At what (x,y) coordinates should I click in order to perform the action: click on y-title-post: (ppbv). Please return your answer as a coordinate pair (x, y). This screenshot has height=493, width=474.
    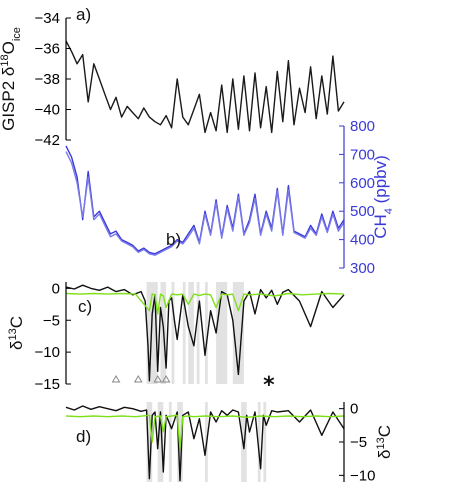
    Looking at the image, I should click on (380, 181).